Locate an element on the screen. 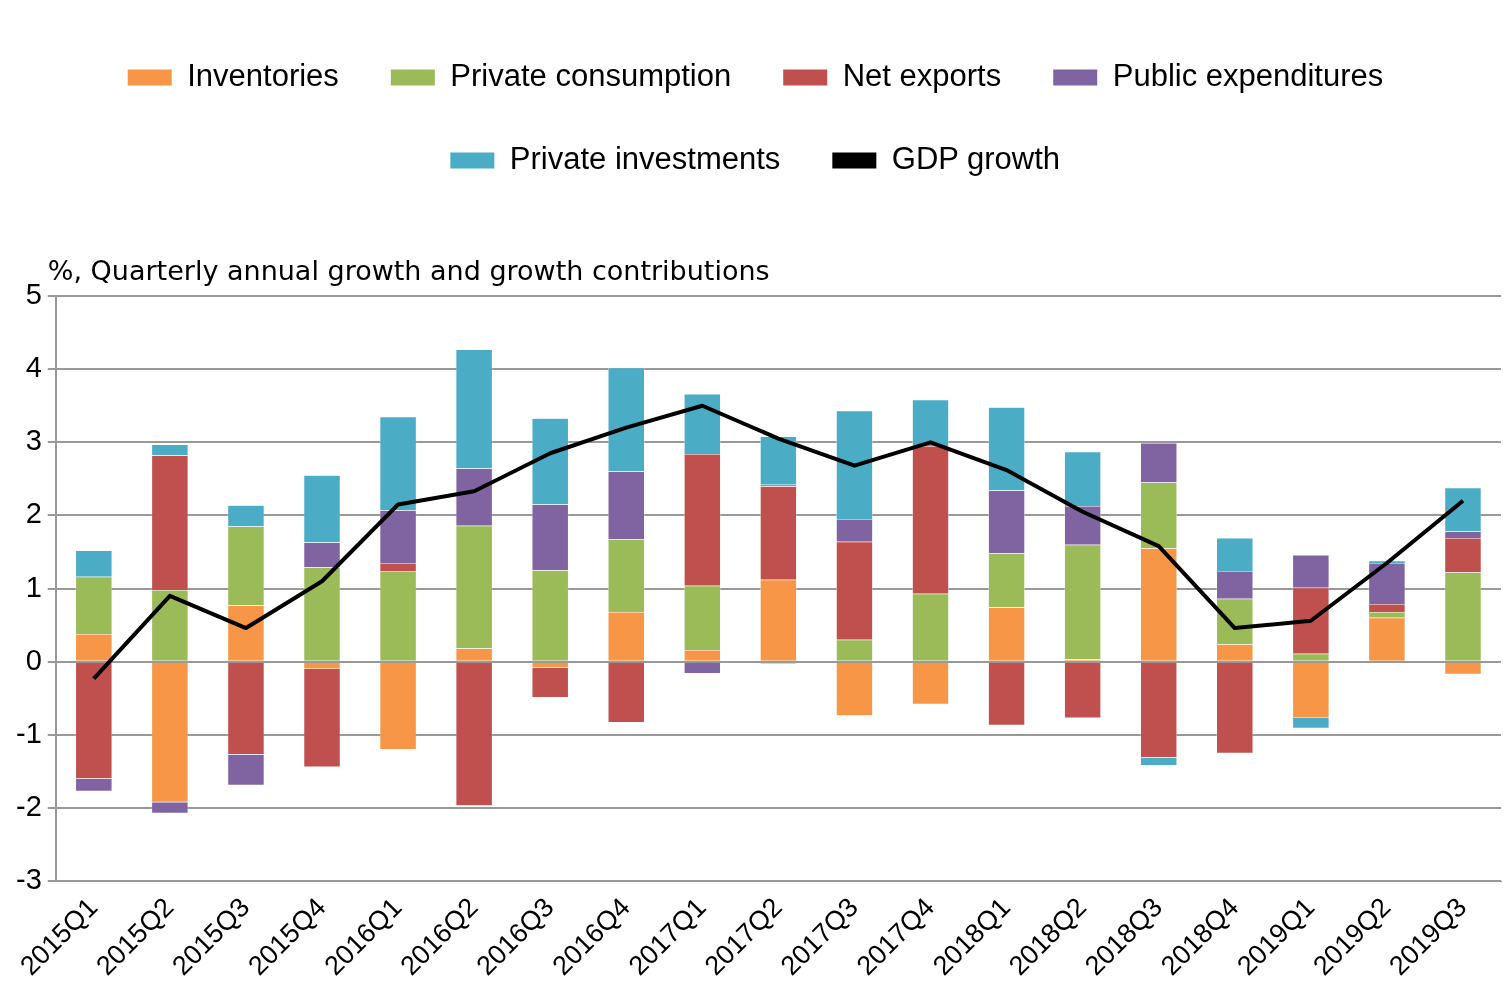 The width and height of the screenshot is (1503, 991). legend-label: Inventories is located at coordinates (263, 76).